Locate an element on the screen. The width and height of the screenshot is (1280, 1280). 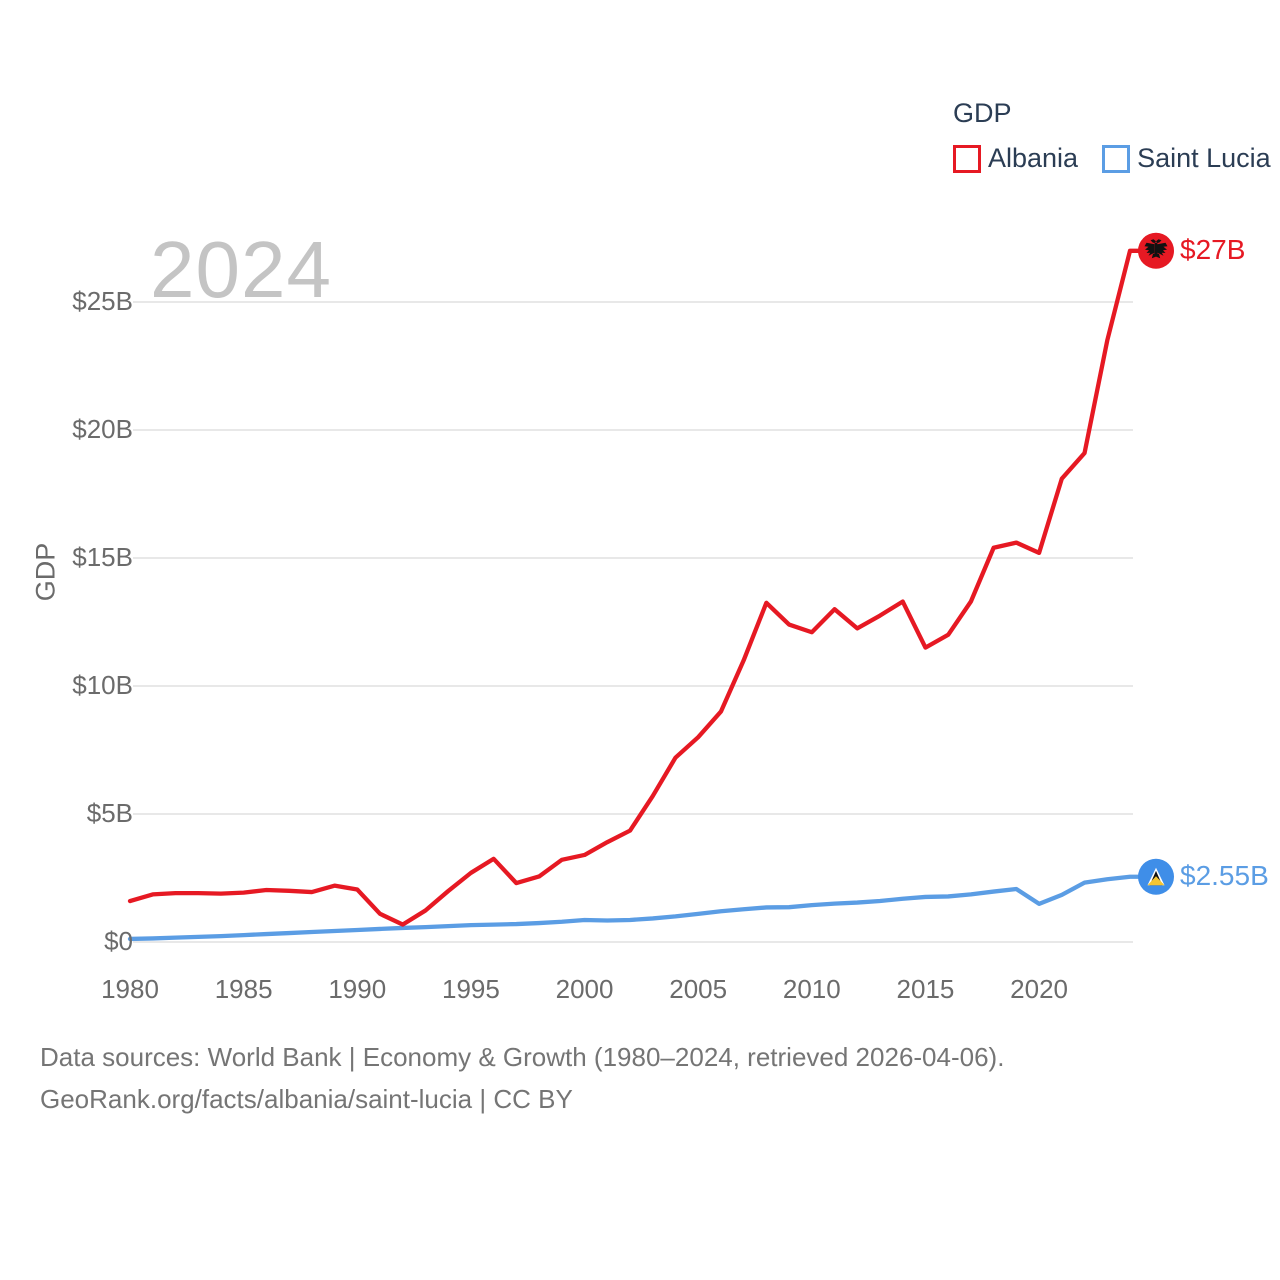
y-tick-label: $25B is located at coordinates (102, 301).